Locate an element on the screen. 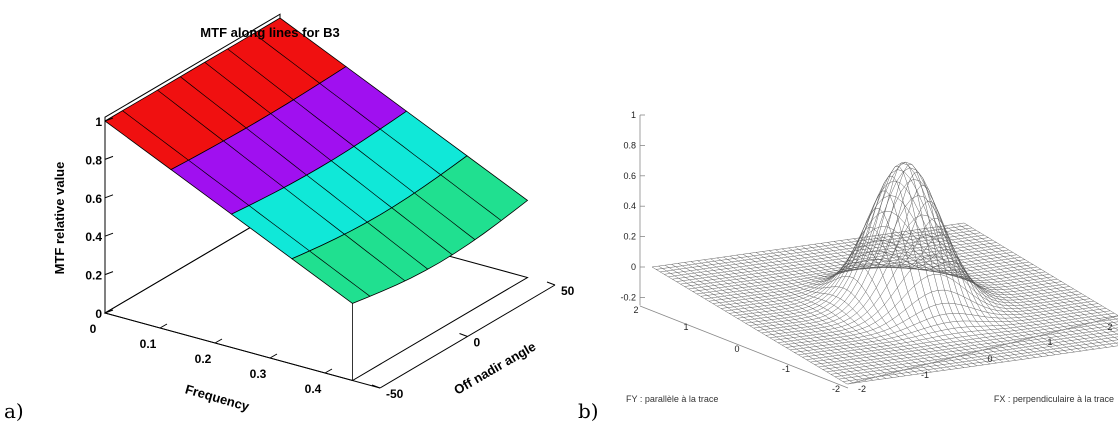 This screenshot has width=1118, height=423. fx-tick-label: -1 is located at coordinates (925, 375).